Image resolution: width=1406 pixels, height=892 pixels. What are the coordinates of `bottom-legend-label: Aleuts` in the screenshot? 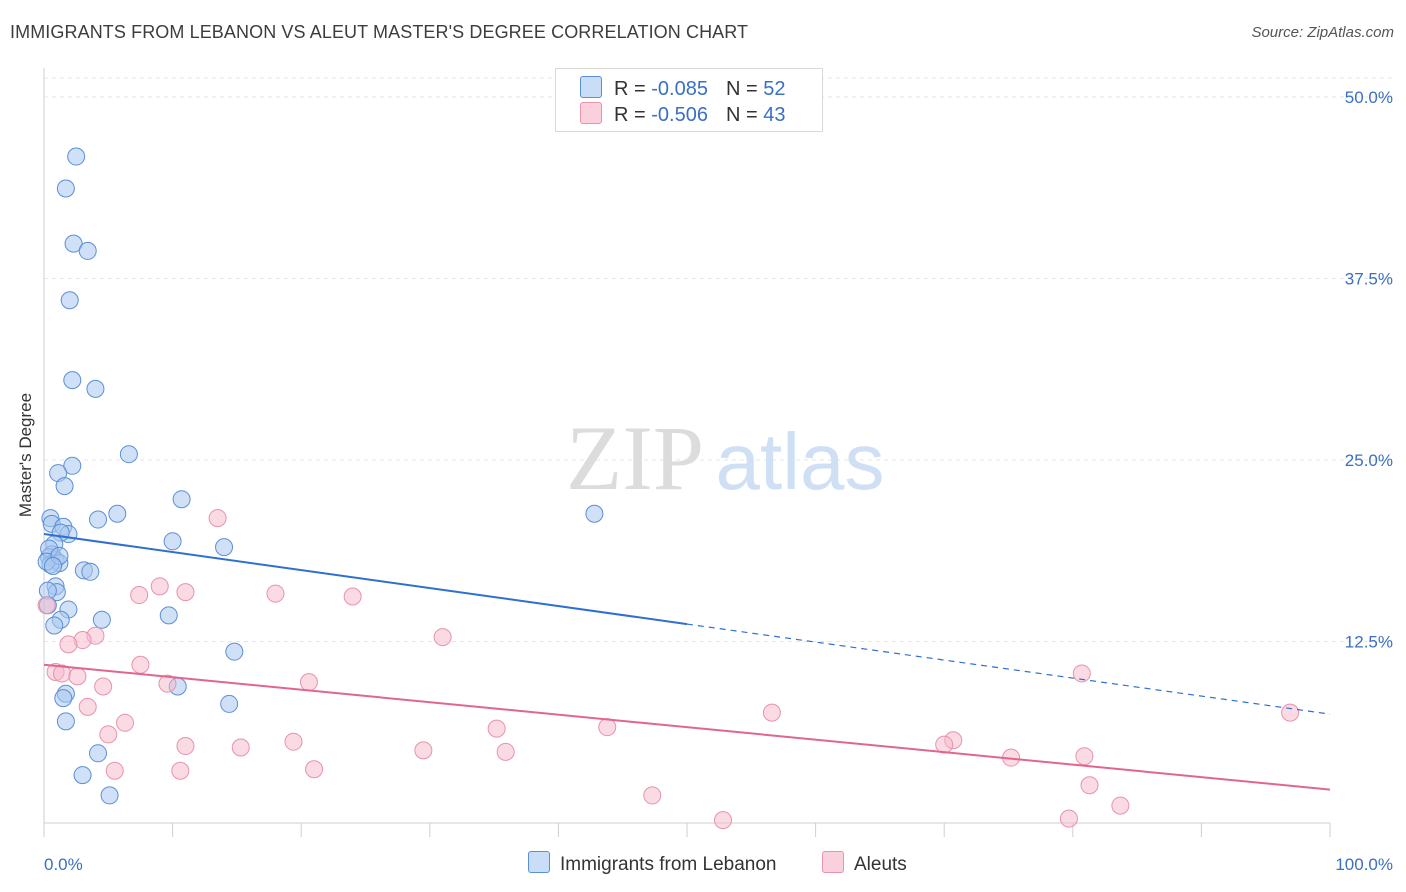 It's located at (880, 864).